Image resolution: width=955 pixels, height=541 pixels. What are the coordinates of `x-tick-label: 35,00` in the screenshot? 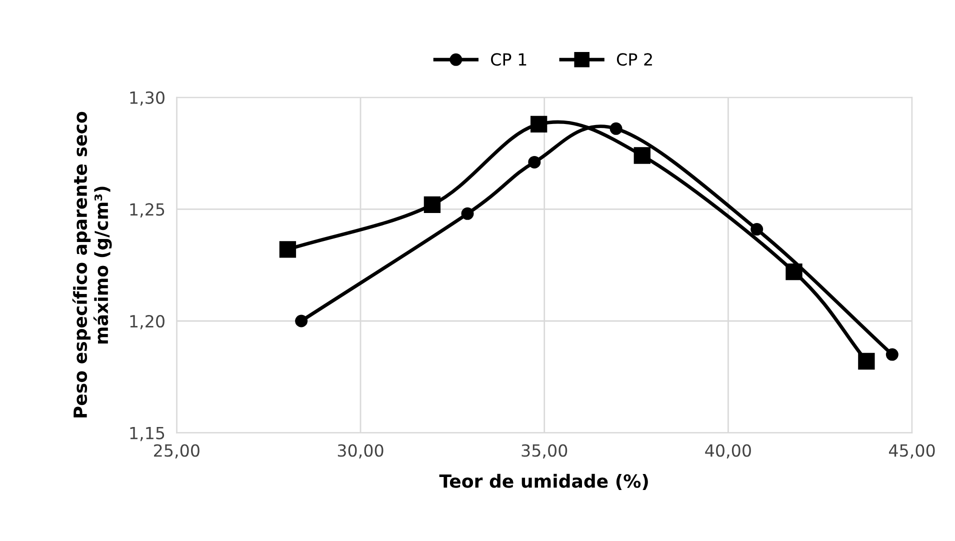 It's located at (545, 451).